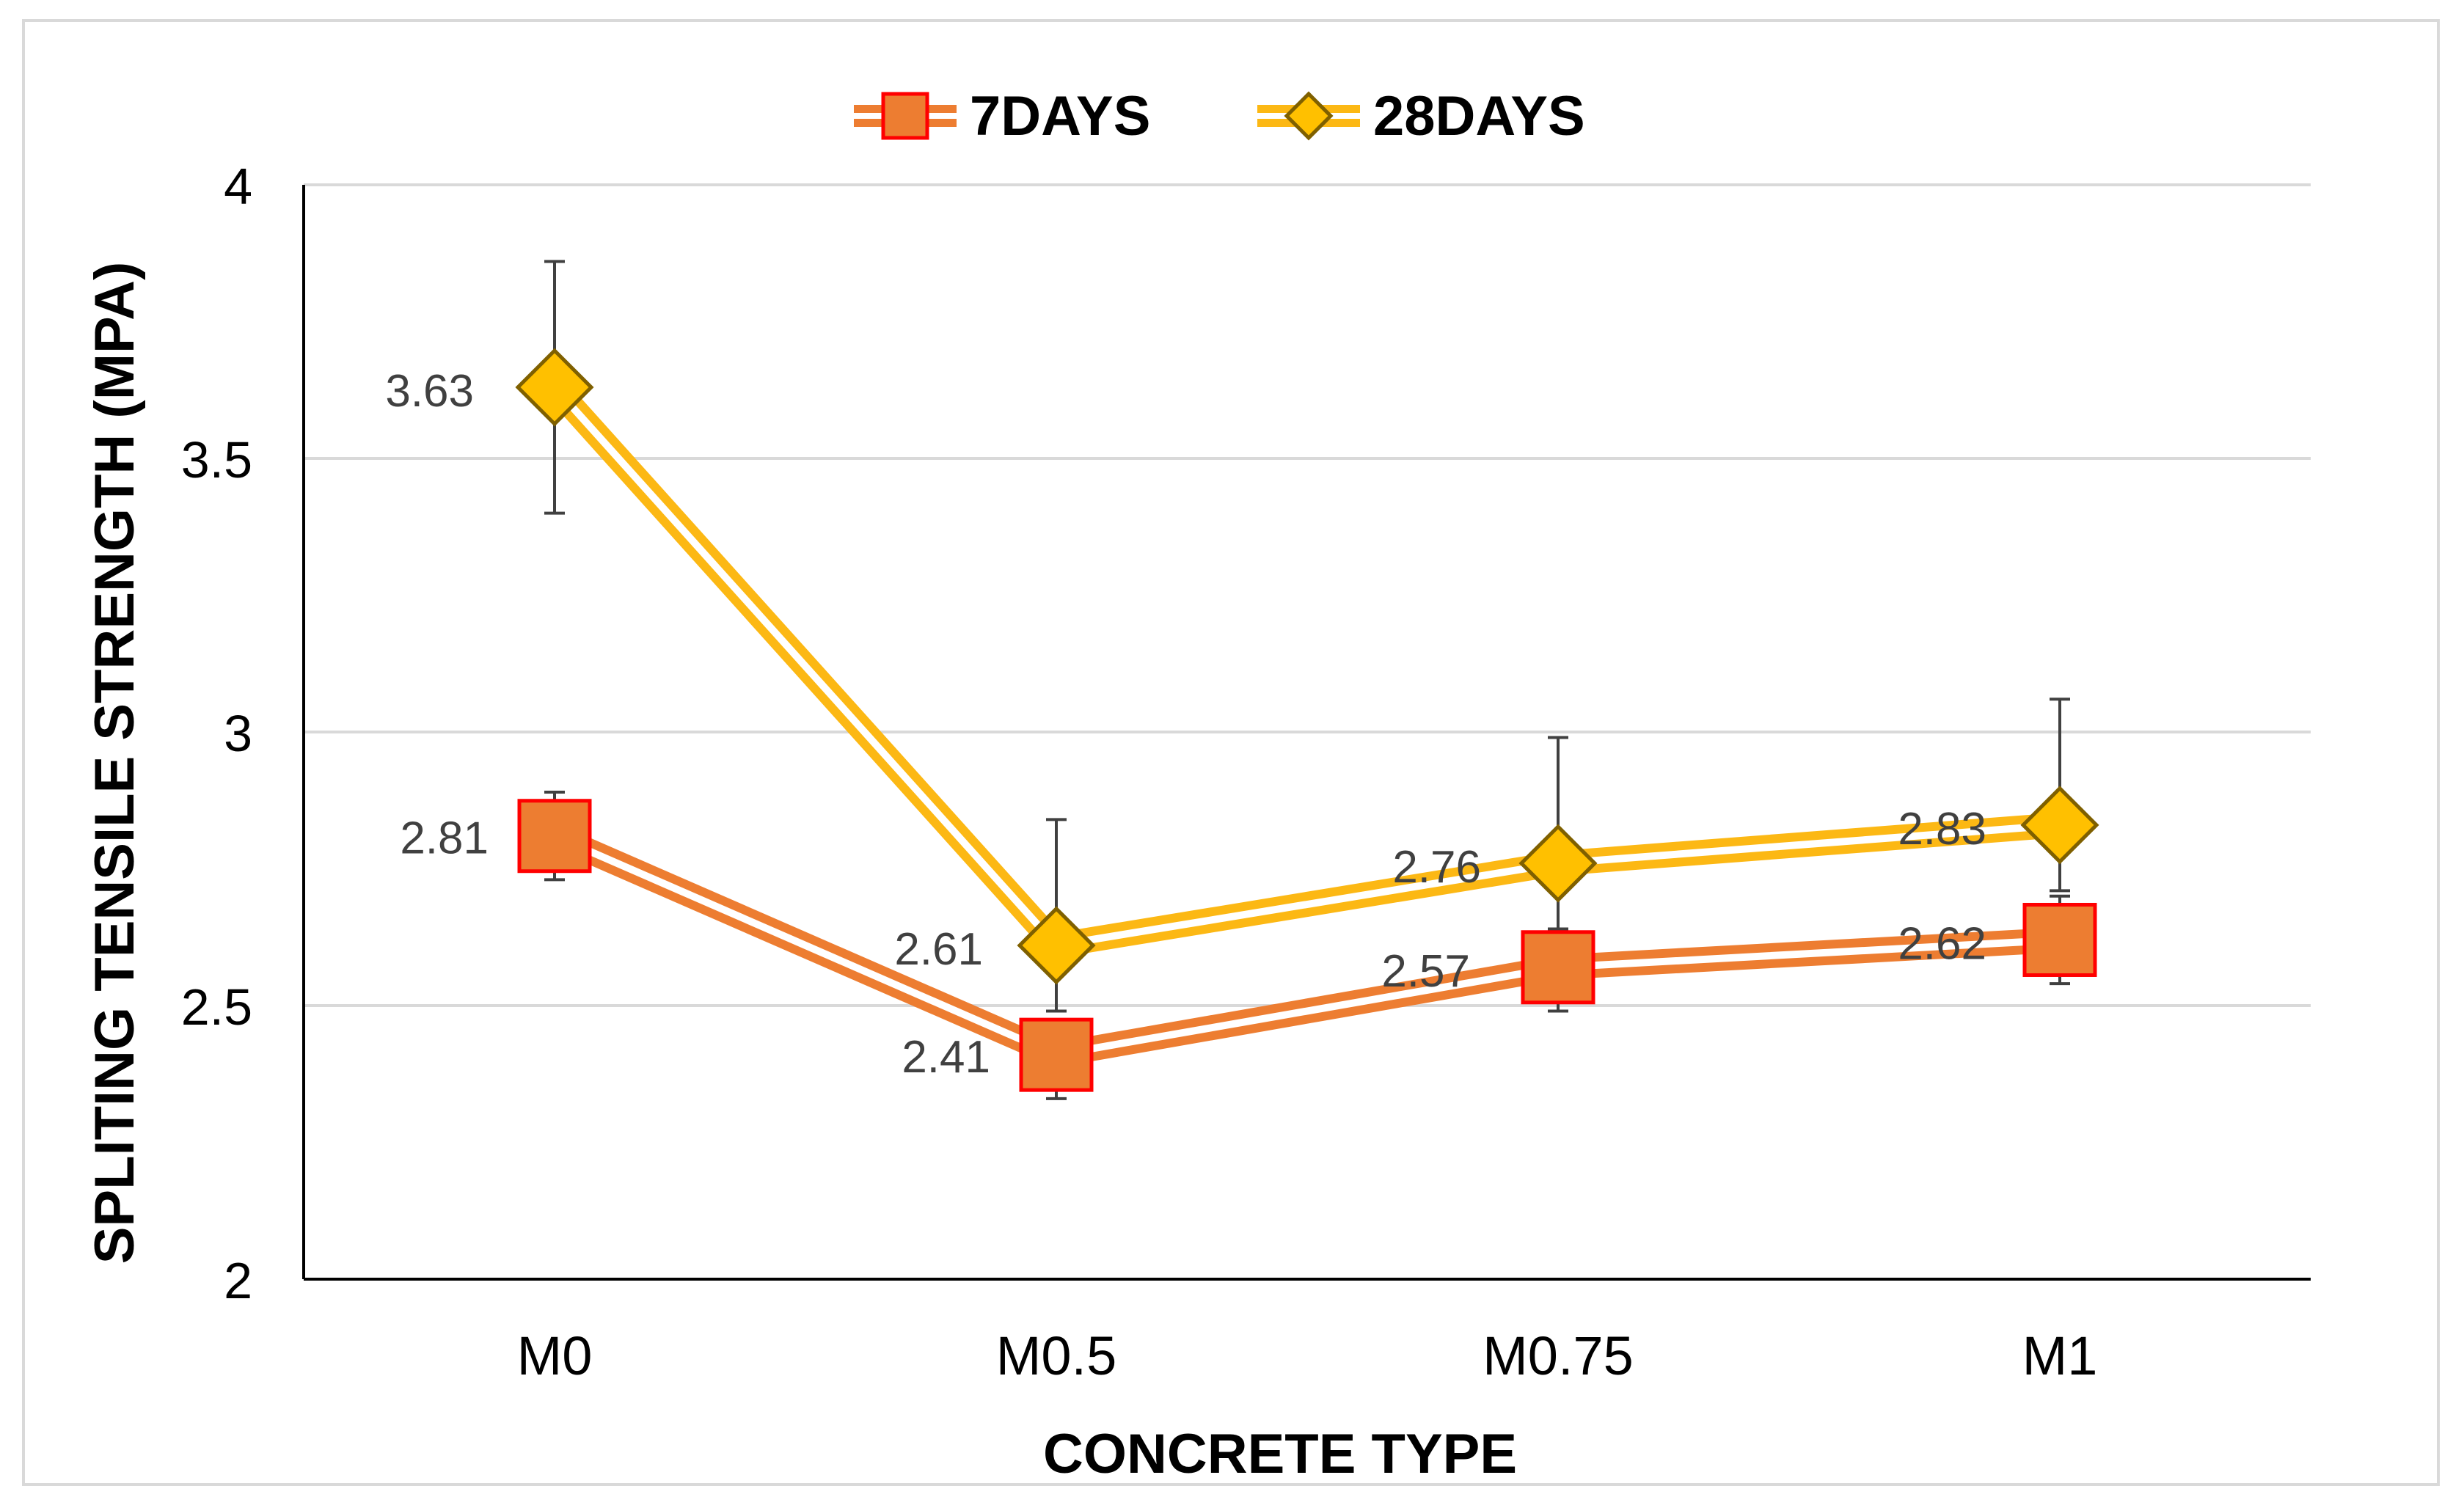  Describe the element at coordinates (1942, 829) in the screenshot. I see `data-label-28days: 2.83` at that location.